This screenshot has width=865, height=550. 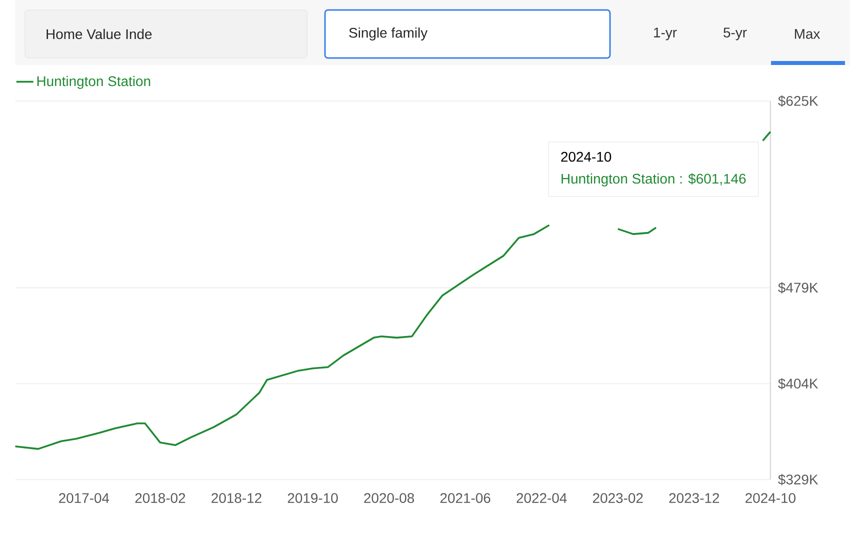 What do you see at coordinates (160, 498) in the screenshot?
I see `x-tick-label: 2018-02` at bounding box center [160, 498].